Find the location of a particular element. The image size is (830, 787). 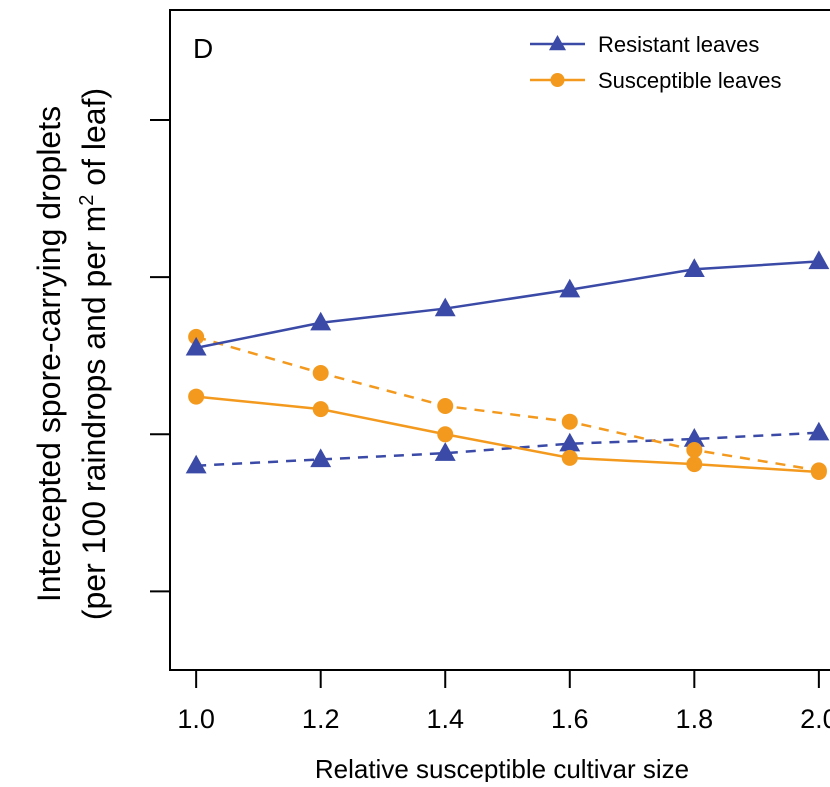

series-susceptible-solid is located at coordinates (507, 434).